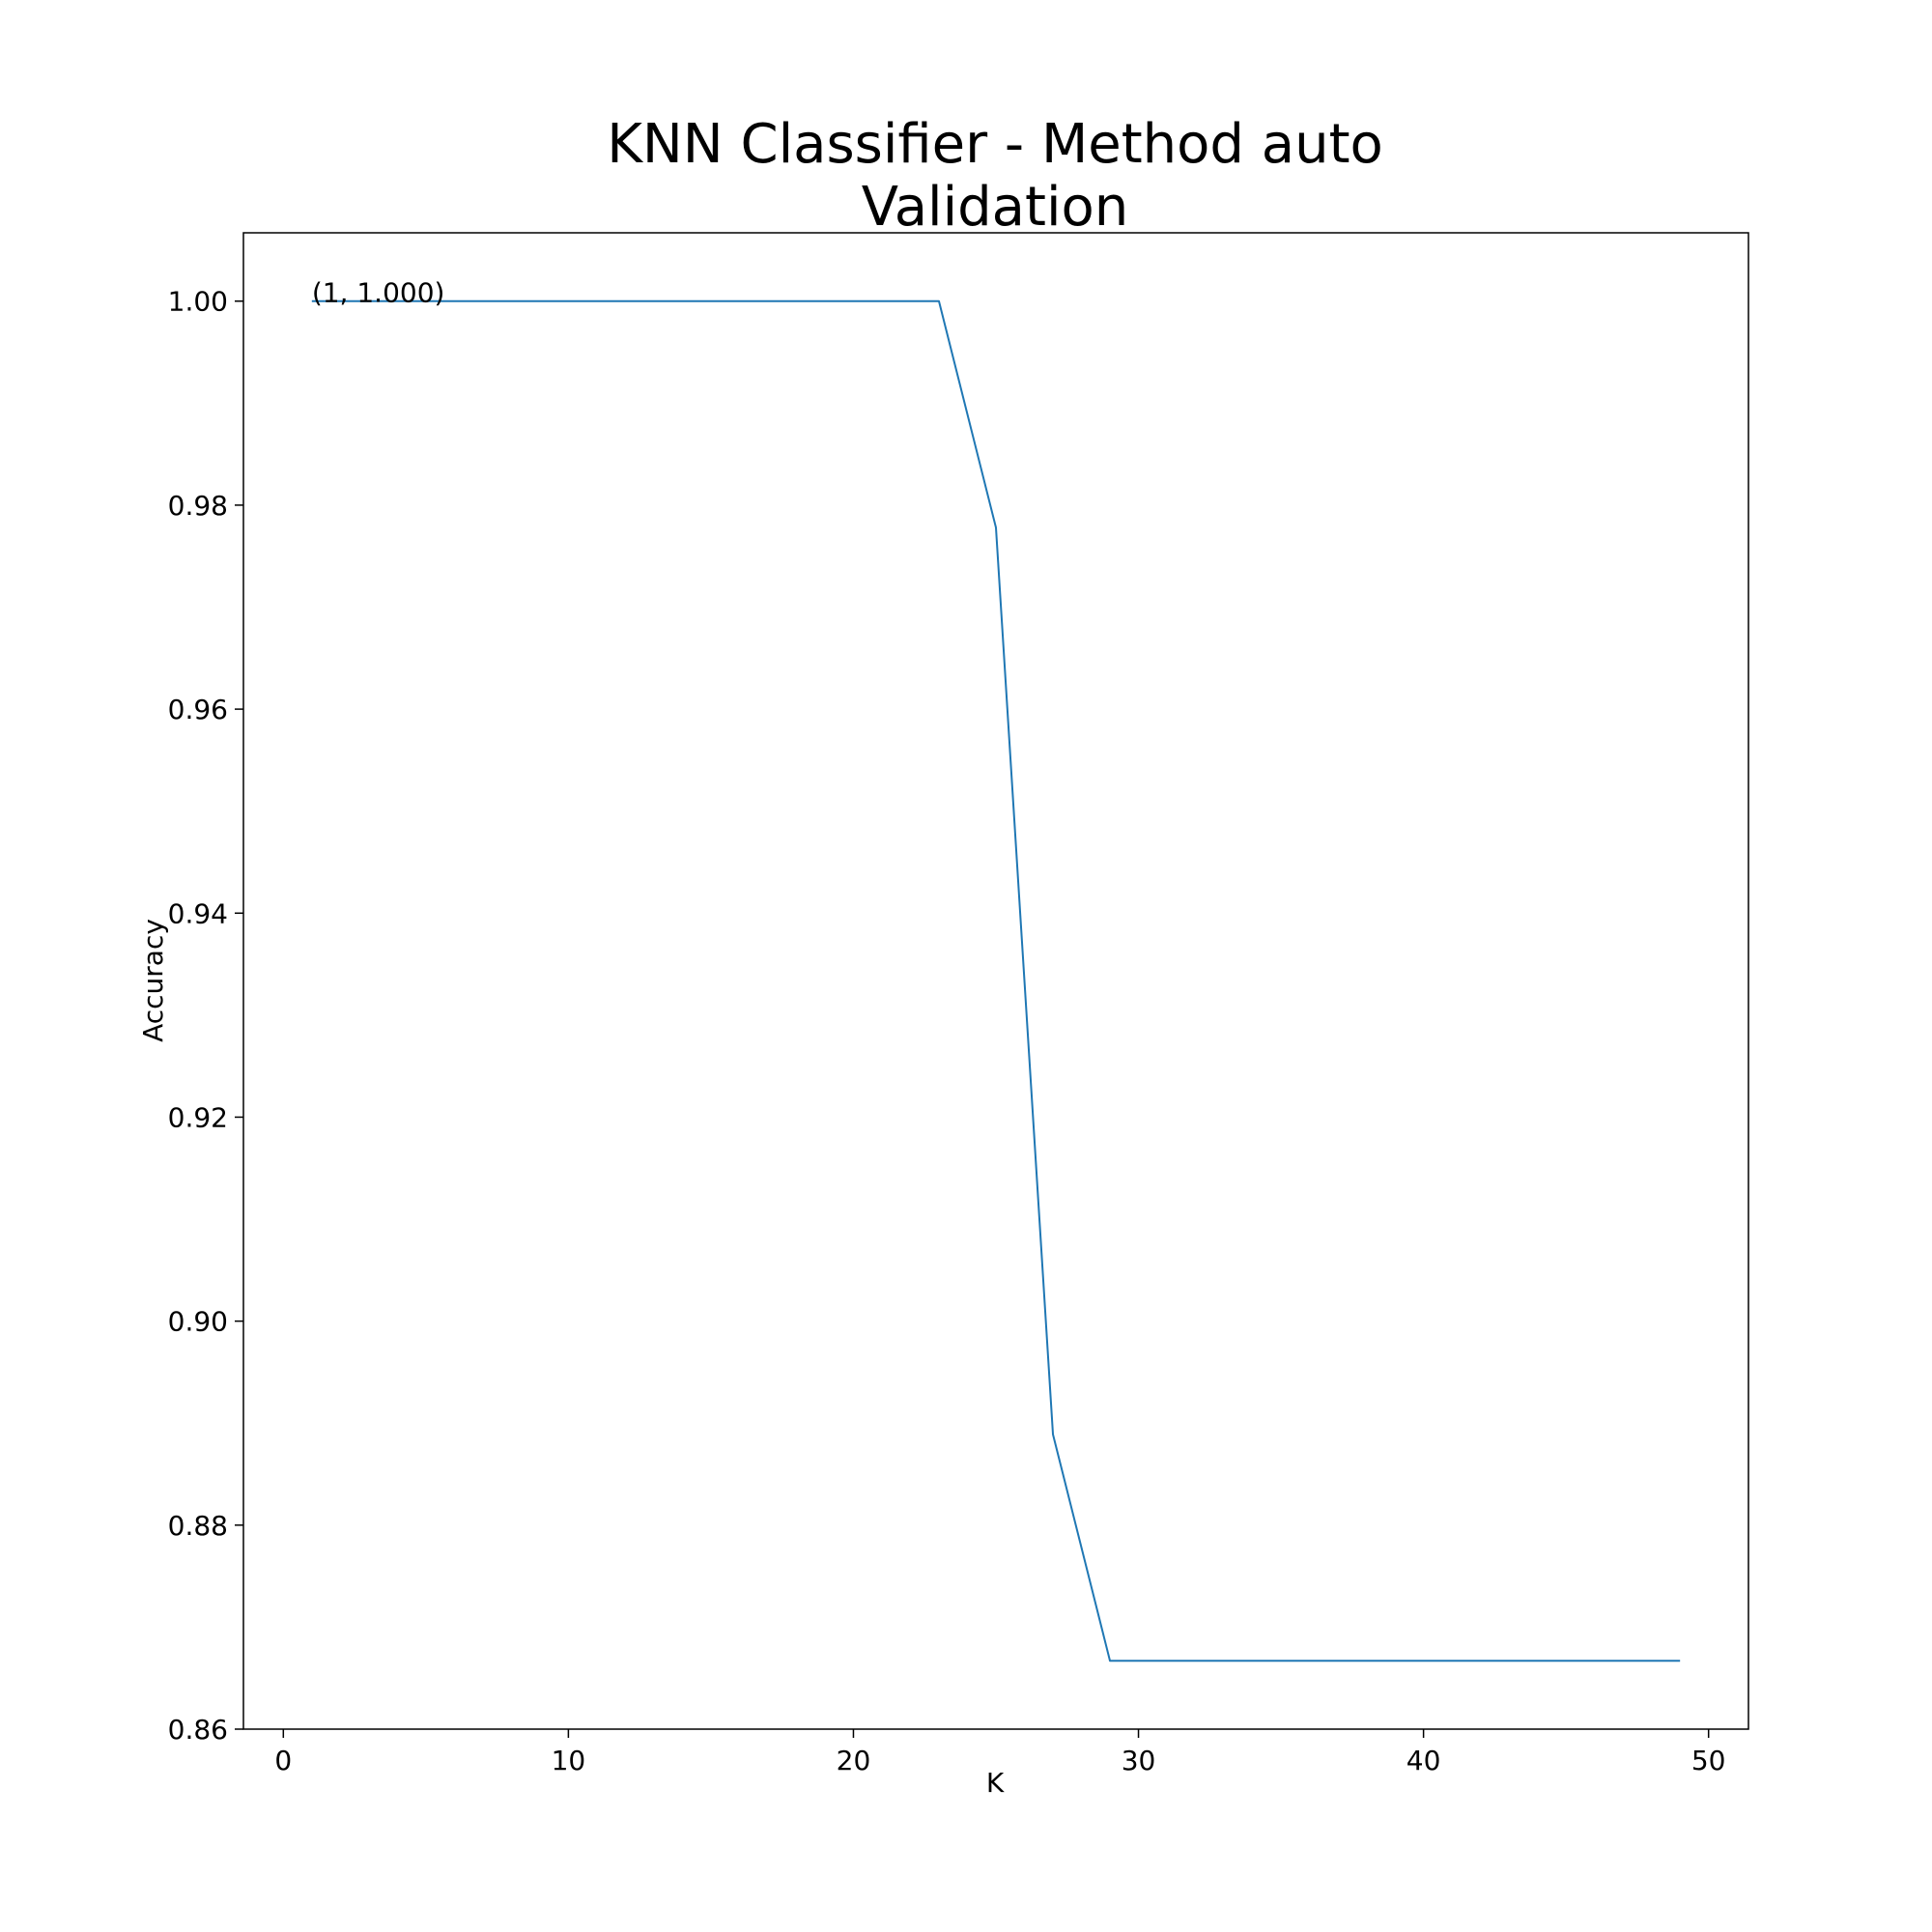 The height and width of the screenshot is (1932, 1932). I want to click on chart-title-line-1: KNN Classifier - Method auto, so click(995, 144).